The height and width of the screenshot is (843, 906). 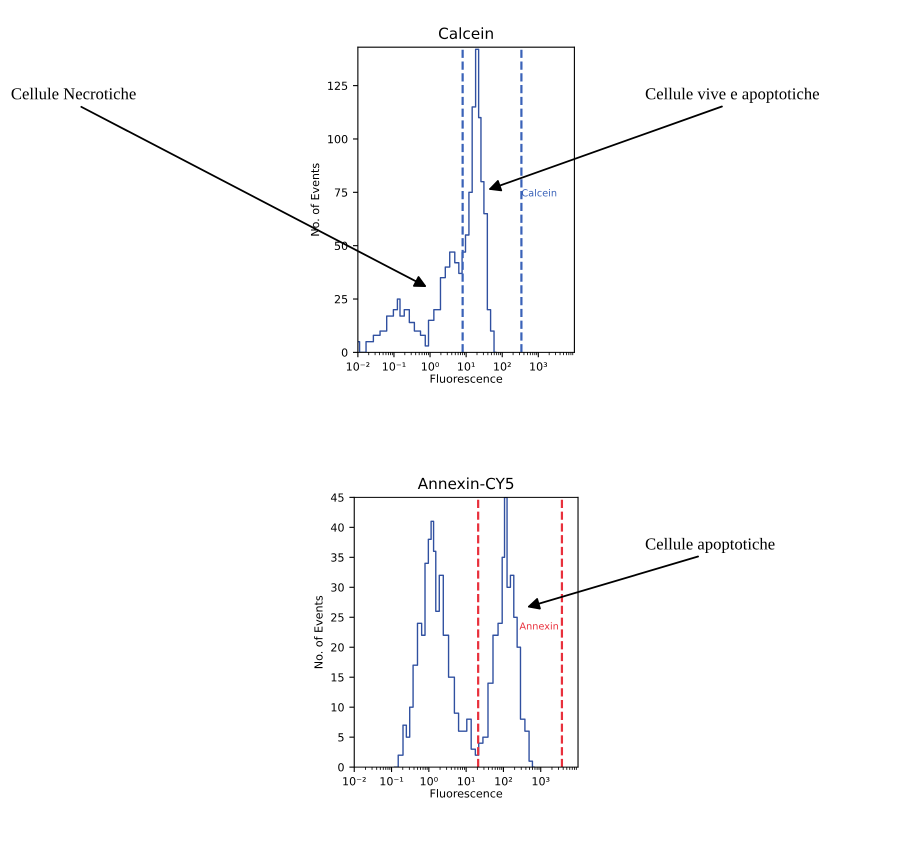 I want to click on text: Cellule Necrotiche, so click(x=74, y=94).